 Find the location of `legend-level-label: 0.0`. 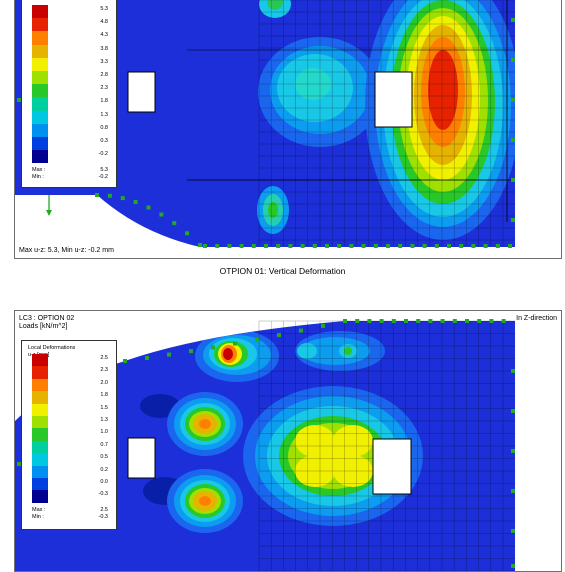

legend-level-label: 0.0 is located at coordinates (104, 482).